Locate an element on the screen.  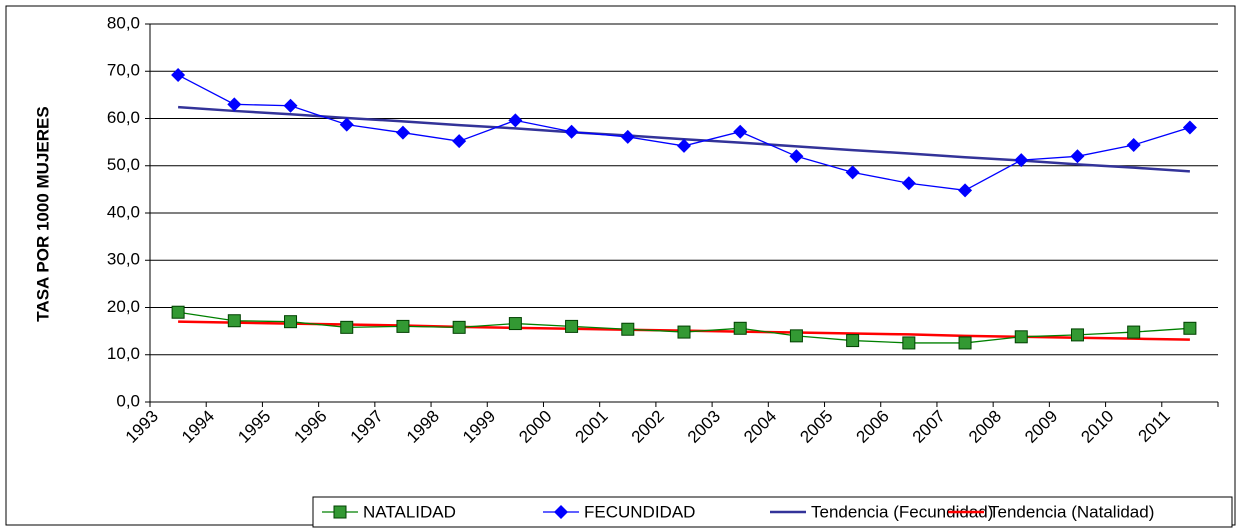
legend-label: FECUNDIDAD is located at coordinates (639, 511).